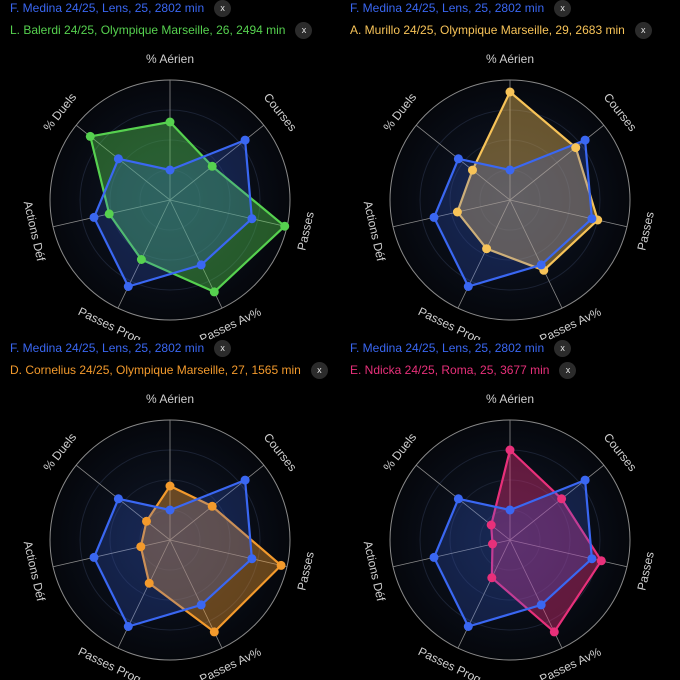  What do you see at coordinates (450, 370) in the screenshot?
I see `legend-label: E. Ndicka 24/25, Roma, 25, 3677 min` at bounding box center [450, 370].